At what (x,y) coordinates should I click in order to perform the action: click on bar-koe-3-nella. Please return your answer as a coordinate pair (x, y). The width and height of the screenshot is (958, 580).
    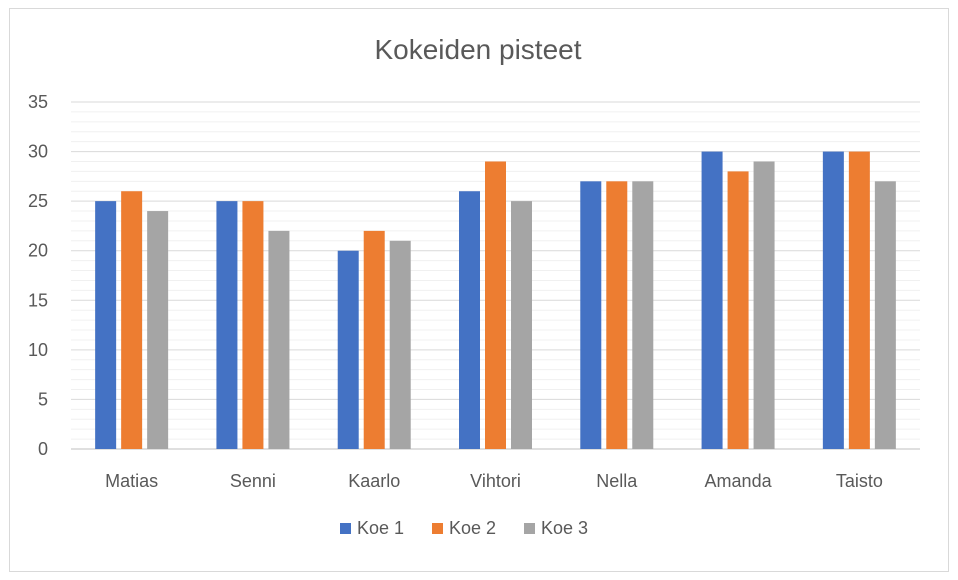
    Looking at the image, I should click on (643, 315).